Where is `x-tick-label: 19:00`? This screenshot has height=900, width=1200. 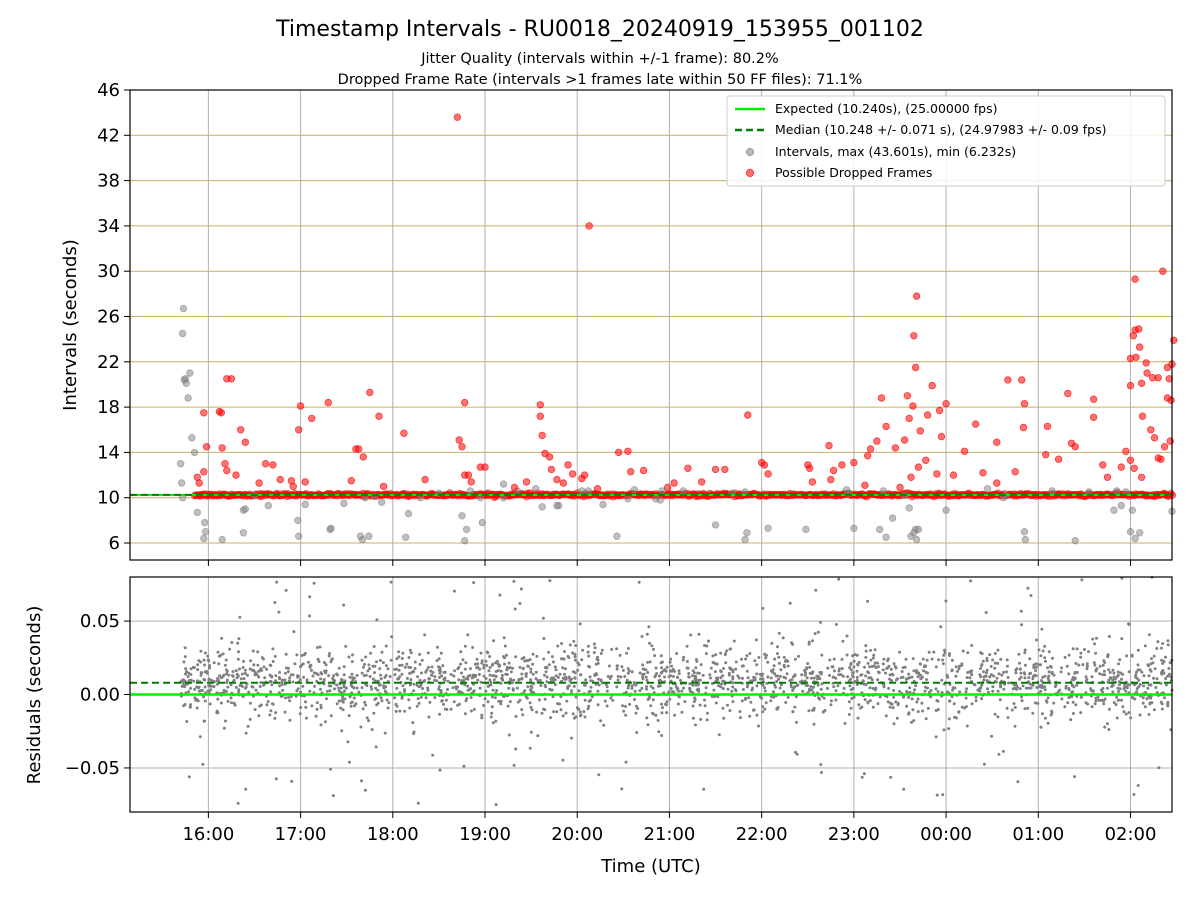 x-tick-label: 19:00 is located at coordinates (485, 834).